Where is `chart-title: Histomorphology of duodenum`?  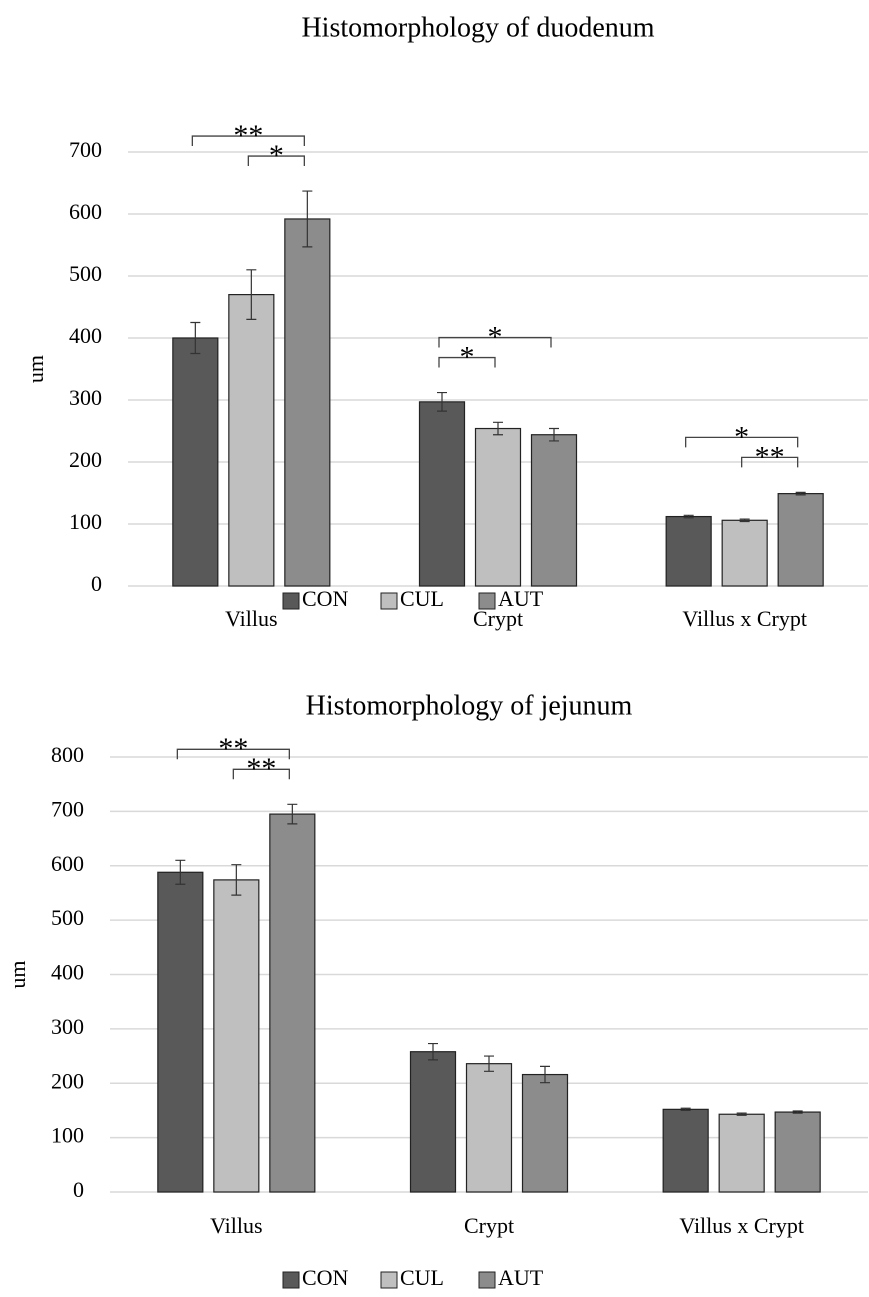 chart-title: Histomorphology of duodenum is located at coordinates (477, 27).